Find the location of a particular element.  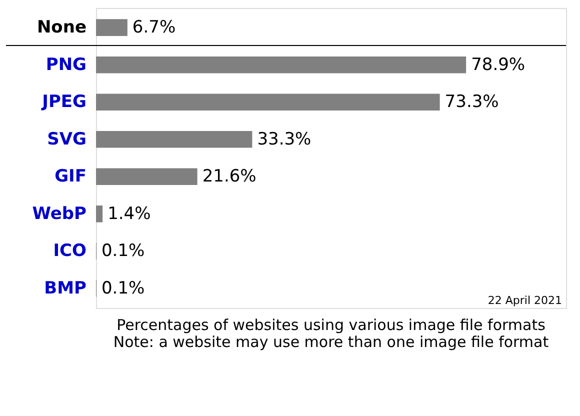

data-label: 1.4% is located at coordinates (129, 214).